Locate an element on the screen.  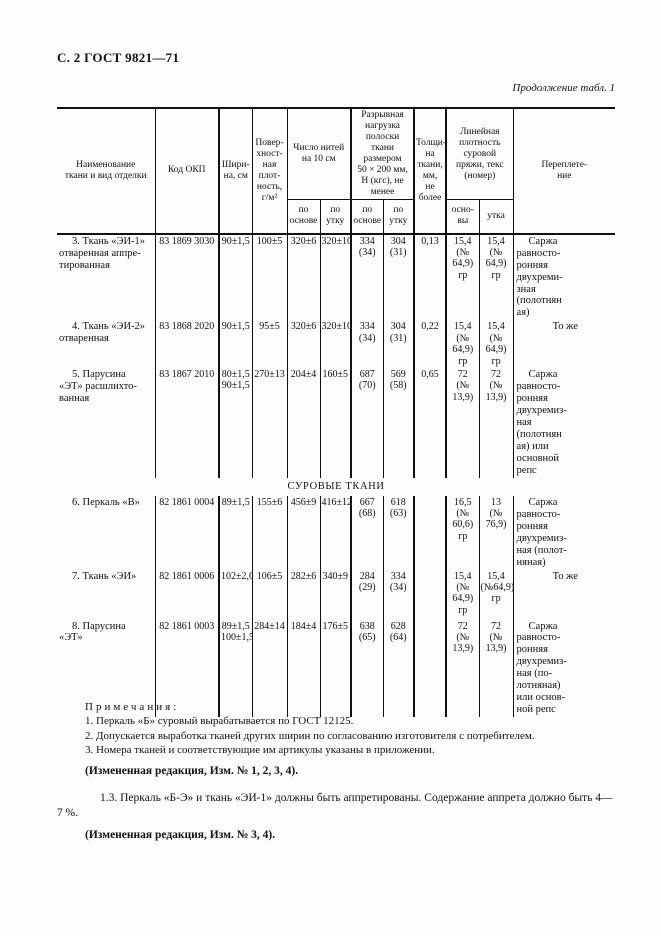
cell-load-warp: 638 (65) is located at coordinates (367, 668).